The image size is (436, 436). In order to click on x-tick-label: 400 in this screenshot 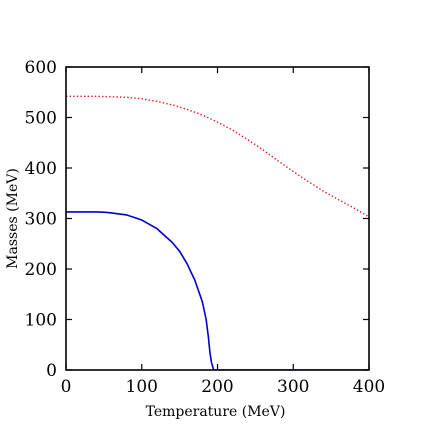, I will do `click(369, 387)`.